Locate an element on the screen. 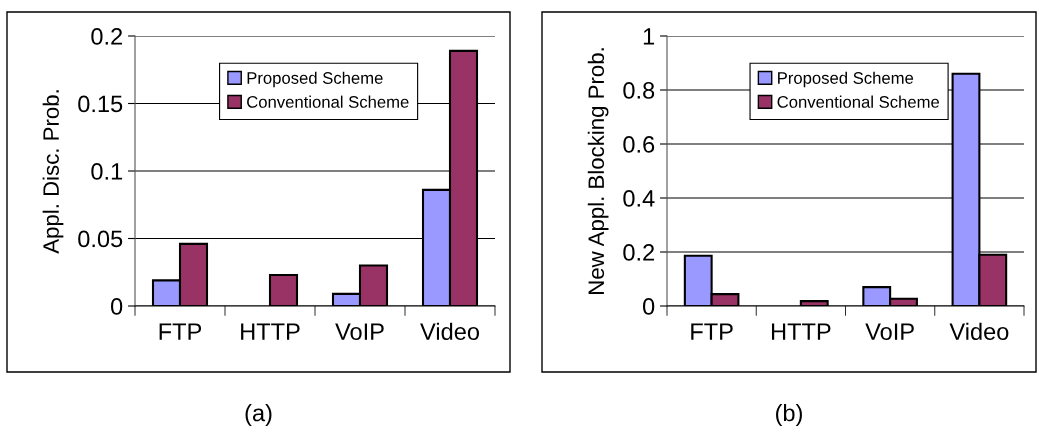 The image size is (1039, 439). y-tick-label: 0.05 is located at coordinates (100, 239).